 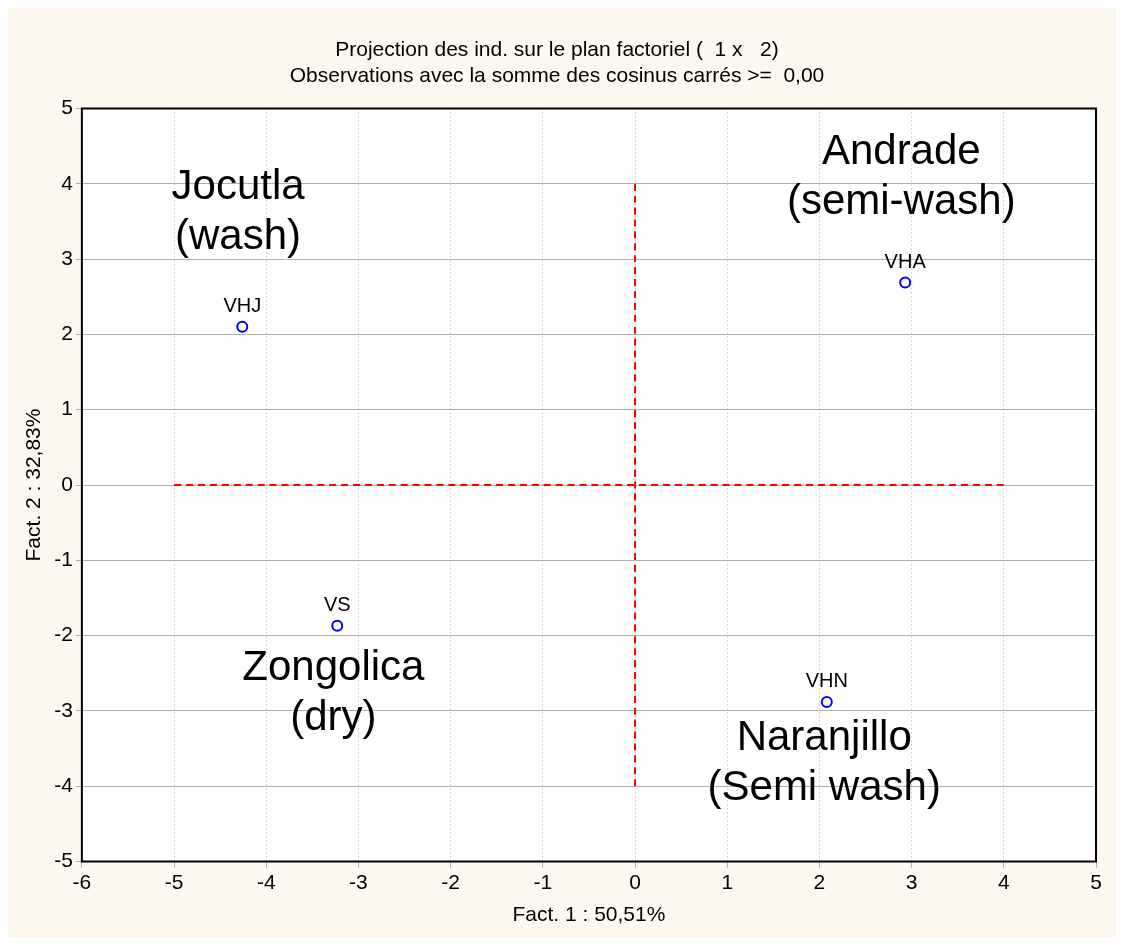 I want to click on annotation: Andrade (semi-wash), so click(x=901, y=174).